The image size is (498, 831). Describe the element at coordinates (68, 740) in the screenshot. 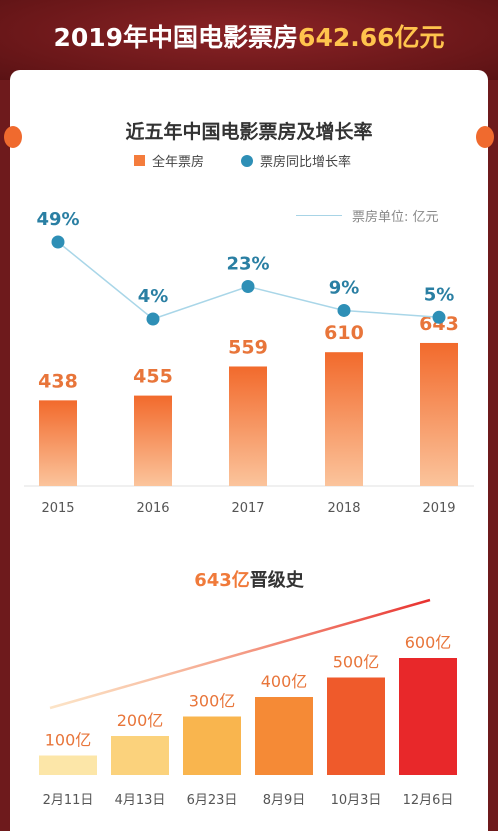

I see `milestone-value-label: 100亿` at that location.